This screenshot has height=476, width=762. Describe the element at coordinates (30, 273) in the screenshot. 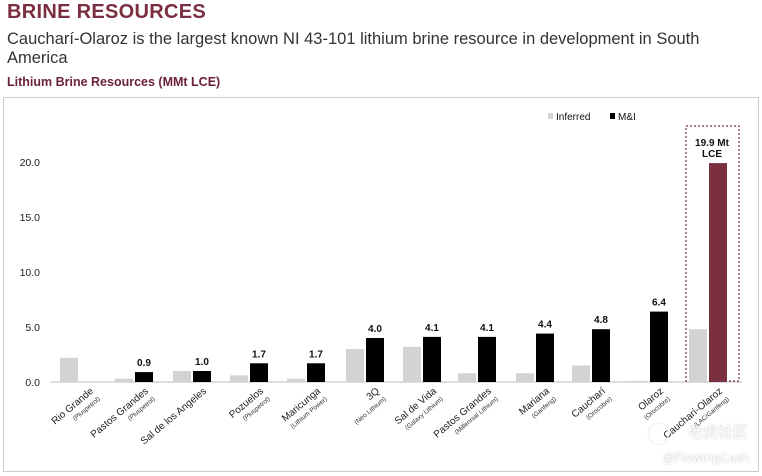

I see `y-tick-label: 10.0` at that location.